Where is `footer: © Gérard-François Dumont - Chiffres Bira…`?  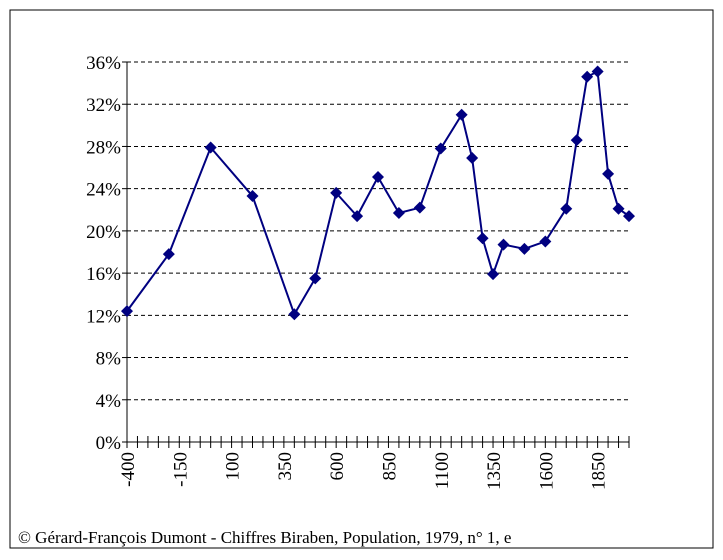 footer: © Gérard-François Dumont - Chiffres Bira… is located at coordinates (264, 537).